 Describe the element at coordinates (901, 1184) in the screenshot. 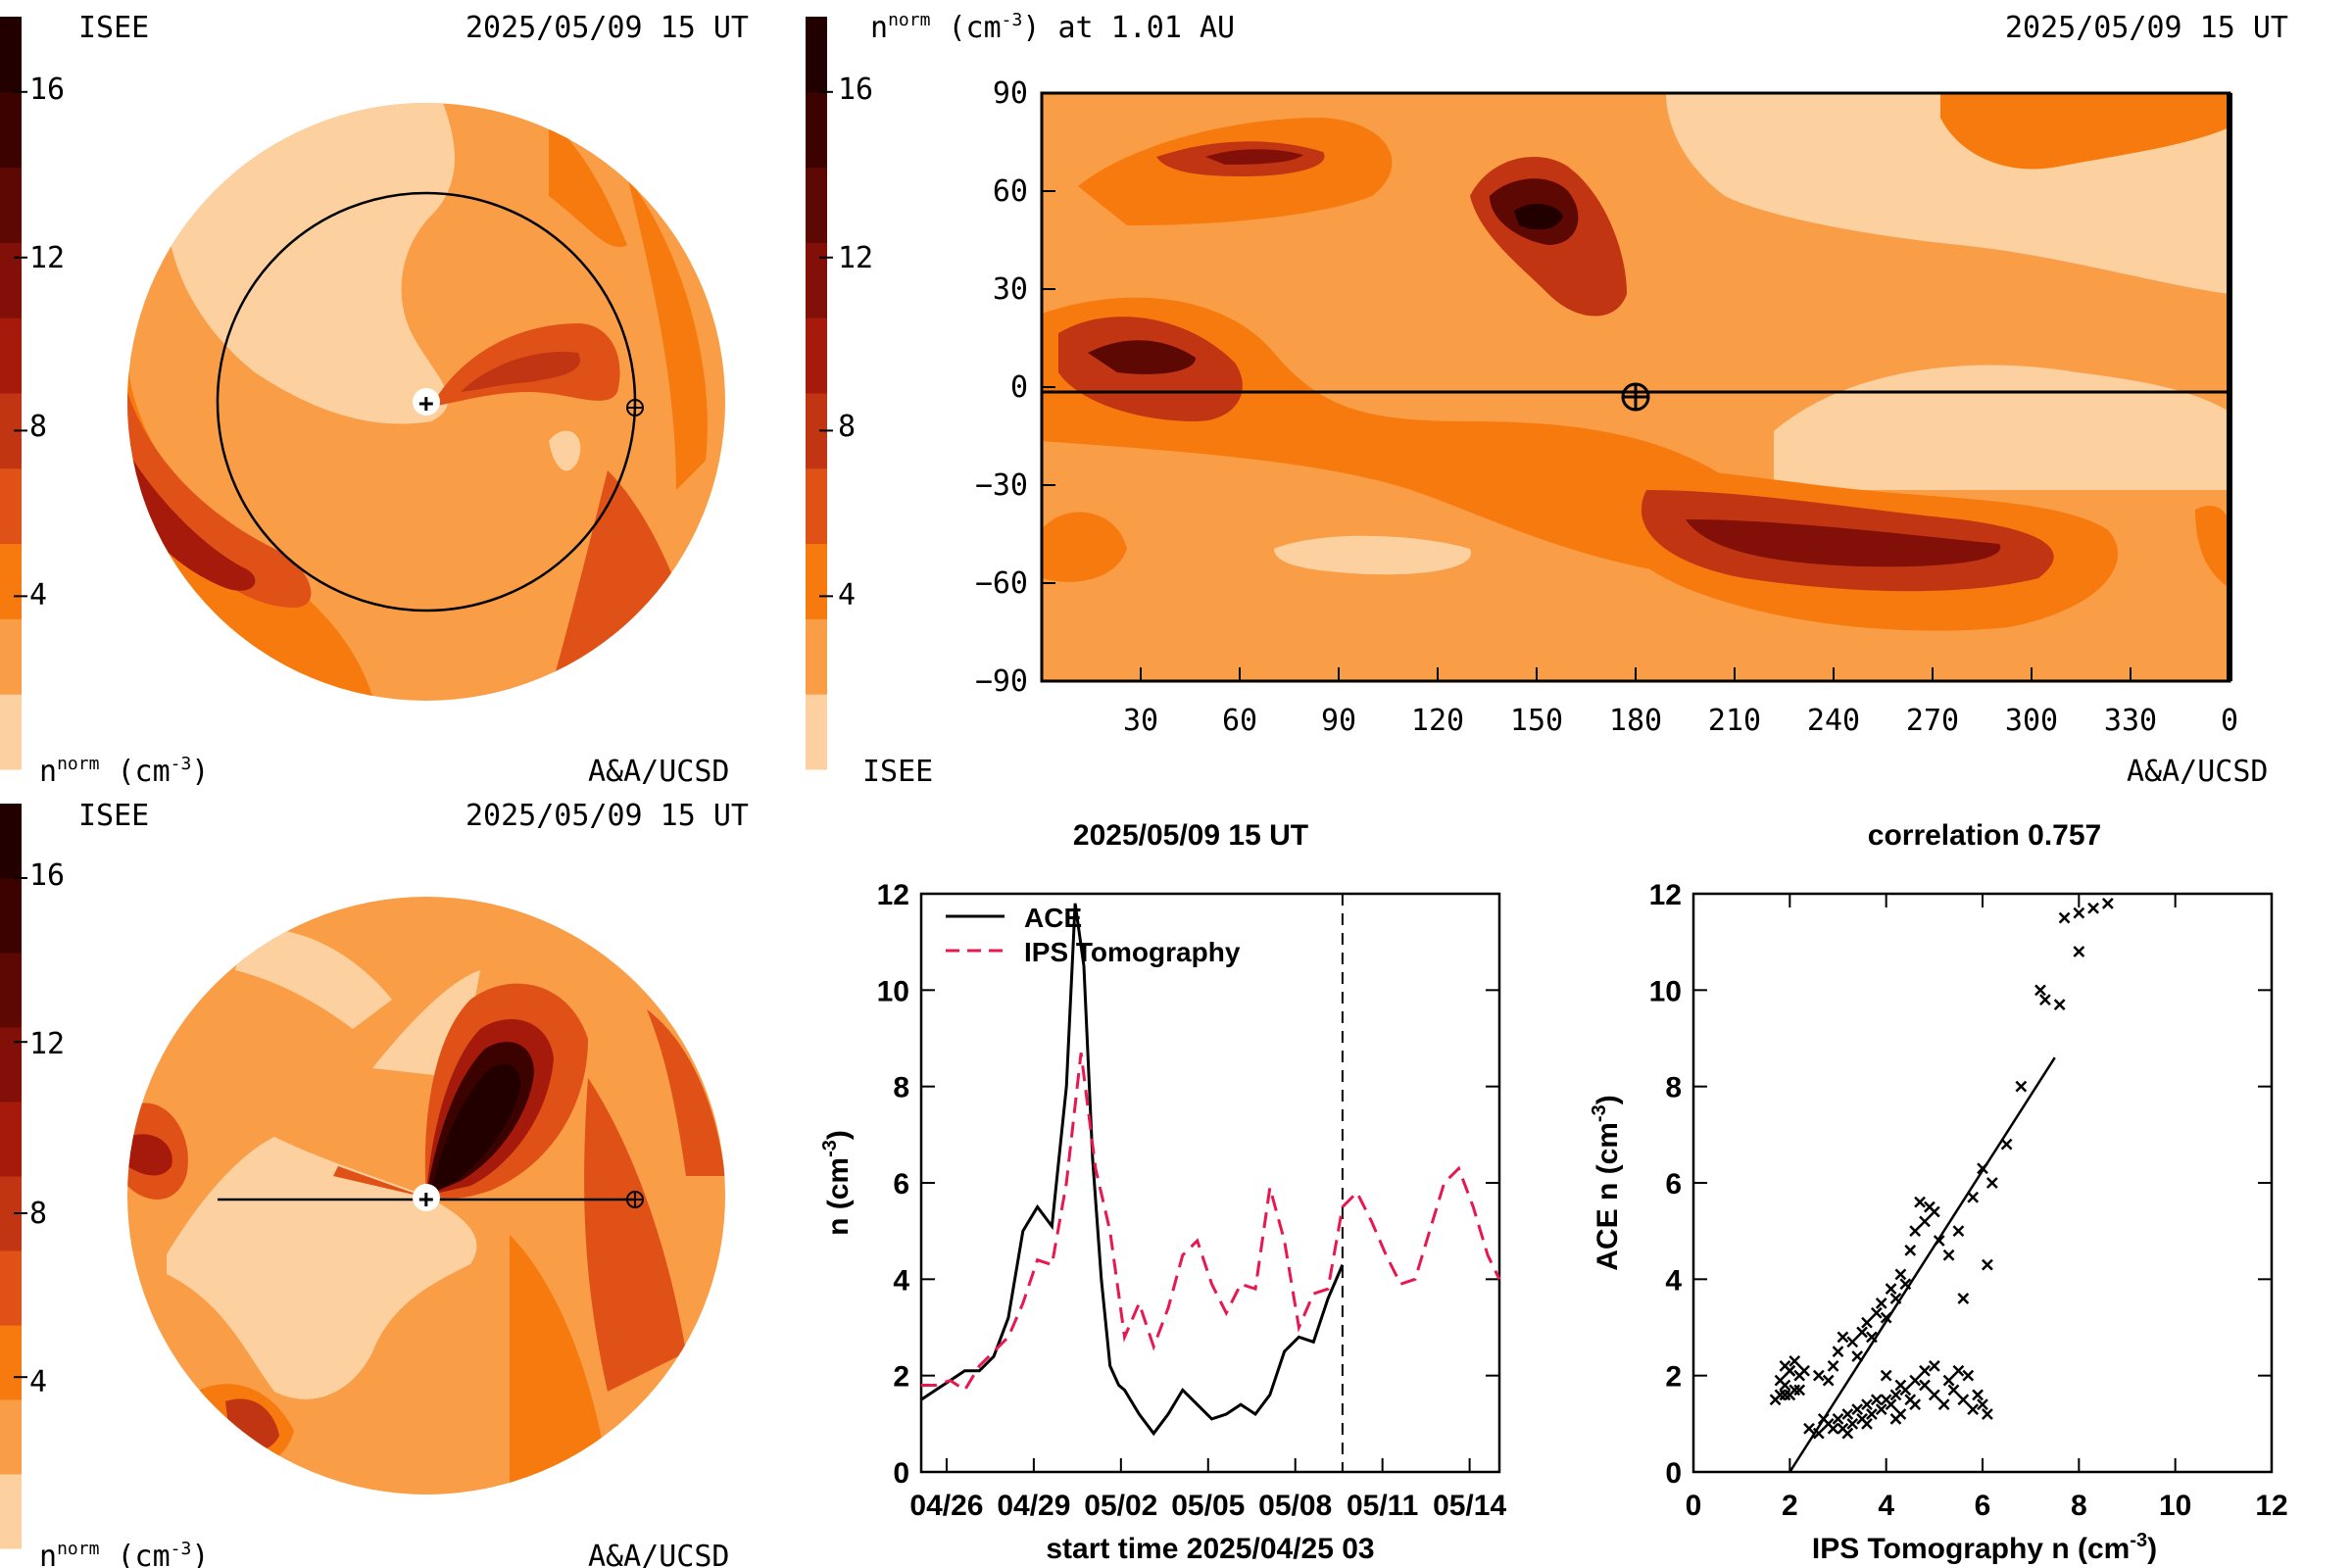

I see `ts-ytick-label: 6` at that location.